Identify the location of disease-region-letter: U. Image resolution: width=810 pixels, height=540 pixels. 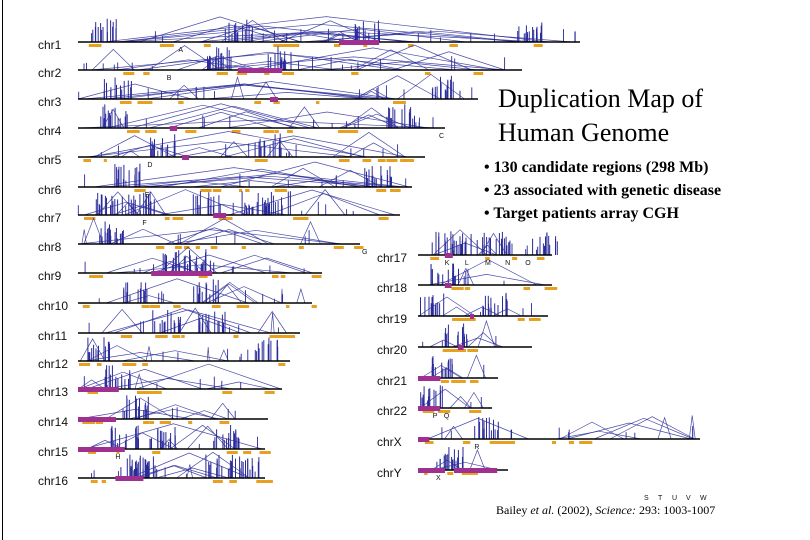
(674, 498).